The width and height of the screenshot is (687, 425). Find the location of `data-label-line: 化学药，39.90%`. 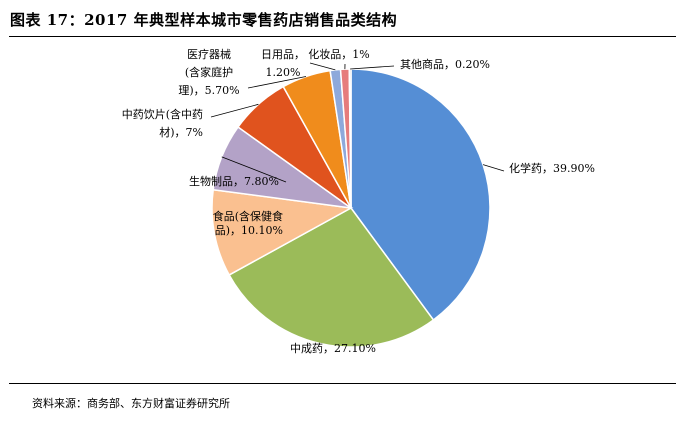

data-label-line: 化学药，39.90% is located at coordinates (552, 168).